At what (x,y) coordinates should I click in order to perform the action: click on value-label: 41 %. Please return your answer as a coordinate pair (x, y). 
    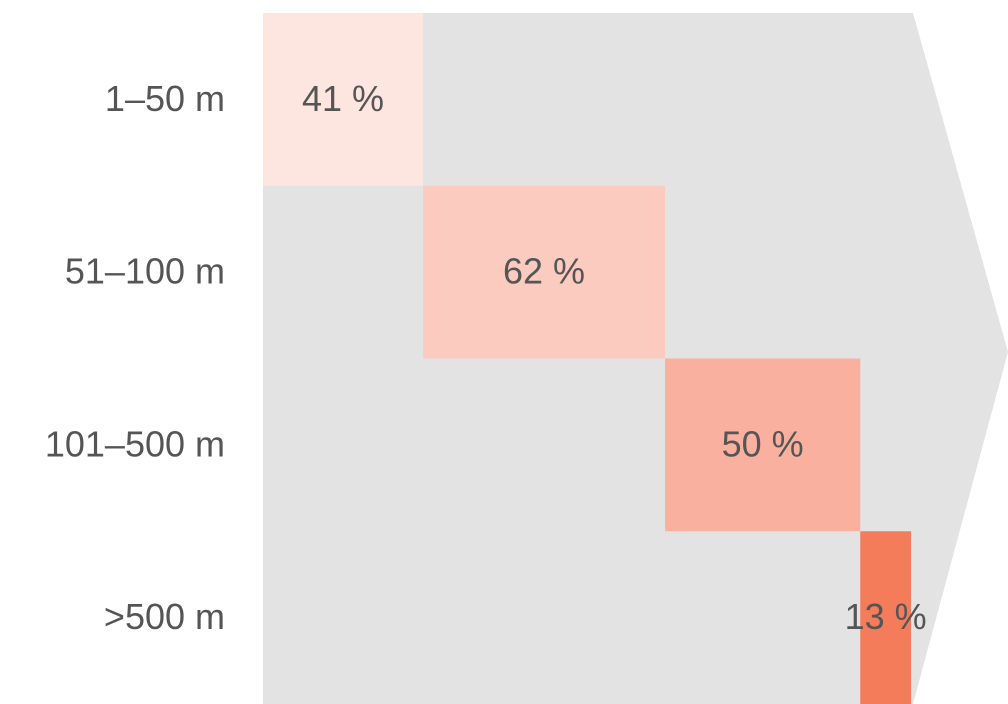
    Looking at the image, I should click on (343, 98).